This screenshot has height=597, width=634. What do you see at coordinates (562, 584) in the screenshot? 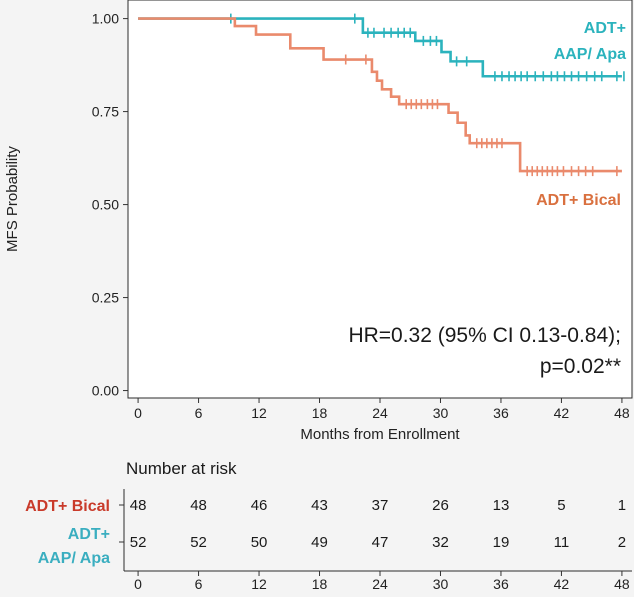
I see `risk-x-tick-label: 42` at bounding box center [562, 584].